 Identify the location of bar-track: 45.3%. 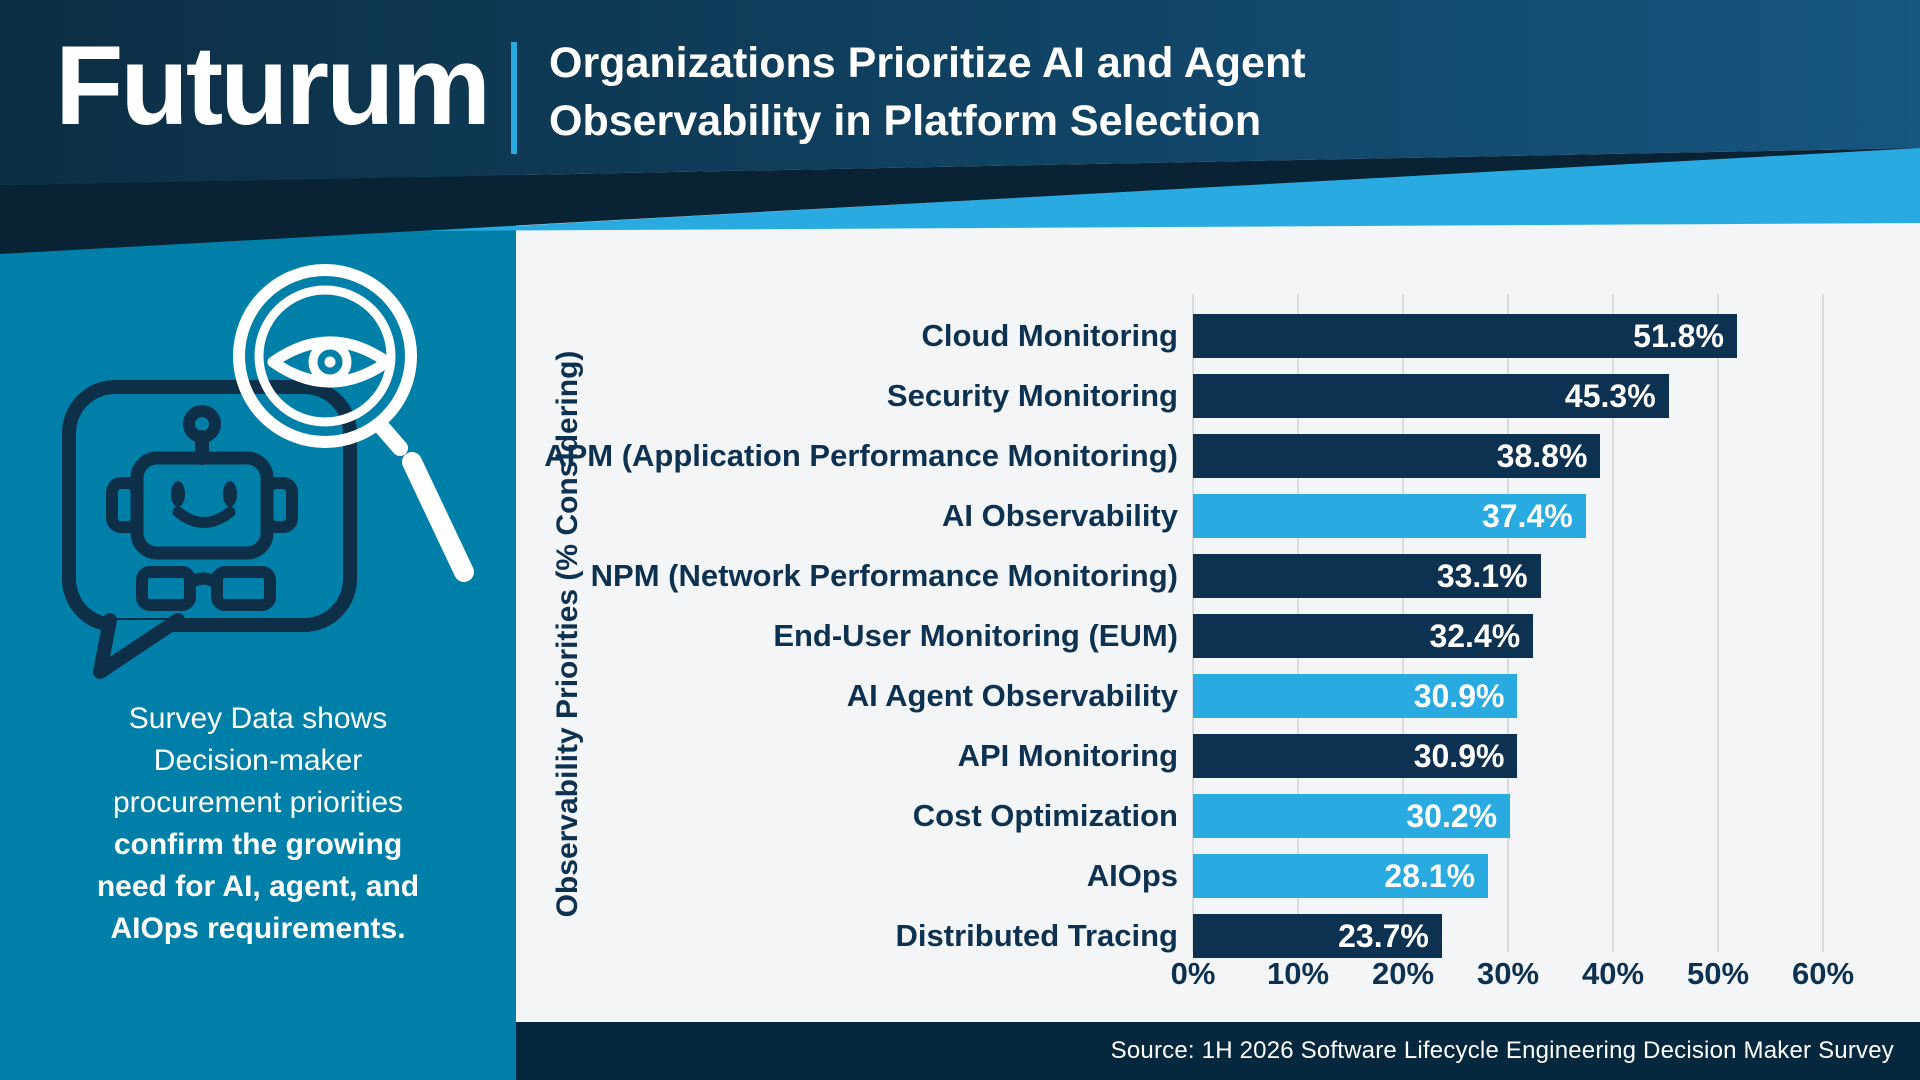
(1508, 396).